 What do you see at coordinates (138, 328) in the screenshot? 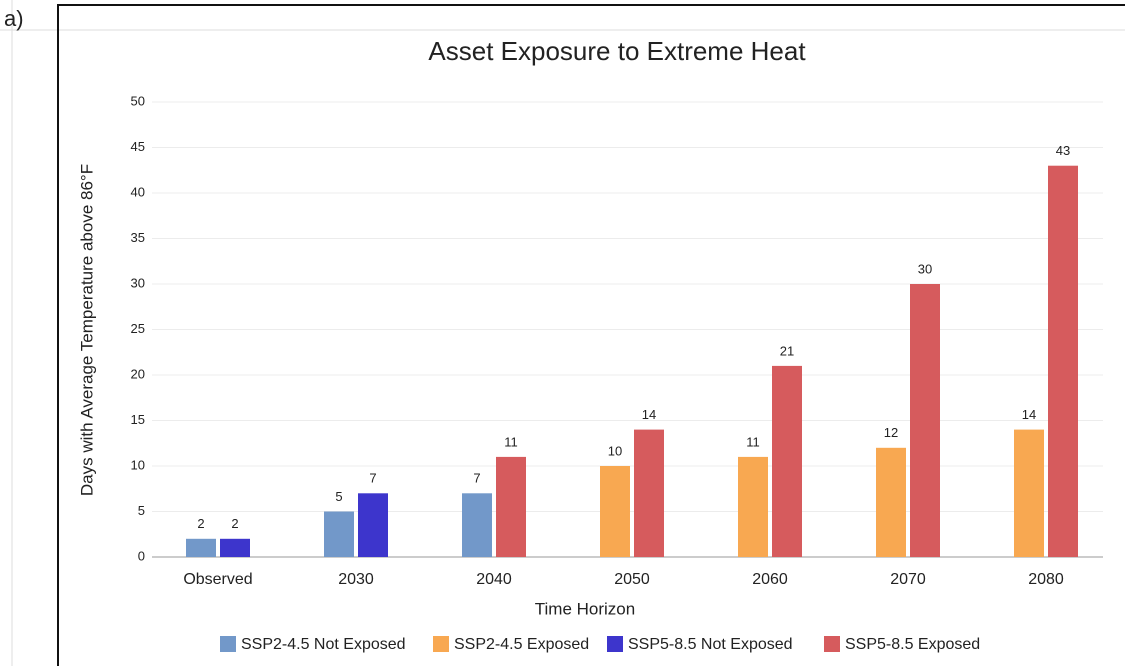
I see `y-tick-label: 25` at bounding box center [138, 328].